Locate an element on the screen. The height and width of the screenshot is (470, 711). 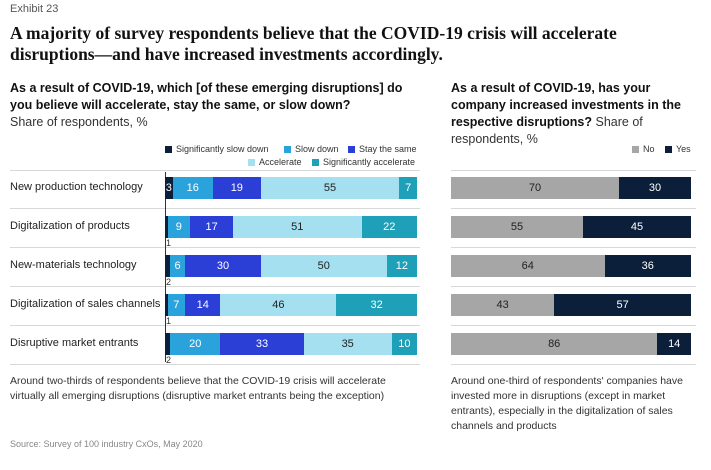
data-label: 46 is located at coordinates (278, 305).